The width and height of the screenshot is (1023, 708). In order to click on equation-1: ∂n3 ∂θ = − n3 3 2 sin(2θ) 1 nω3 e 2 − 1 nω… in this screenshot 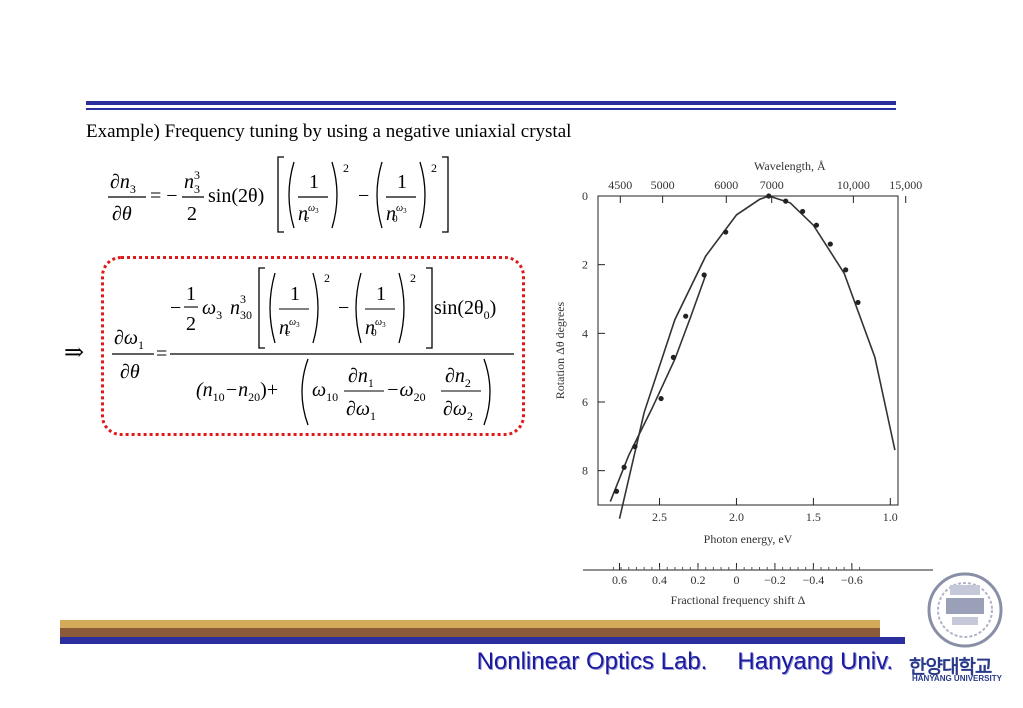, I will do `click(278, 194)`.